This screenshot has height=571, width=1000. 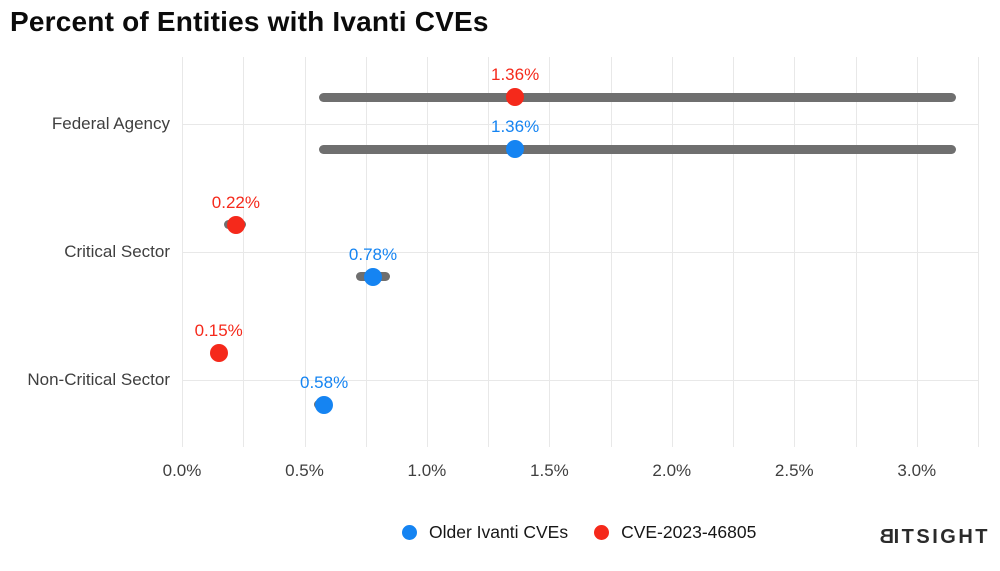 What do you see at coordinates (117, 251) in the screenshot?
I see `category-label: Critical Sector` at bounding box center [117, 251].